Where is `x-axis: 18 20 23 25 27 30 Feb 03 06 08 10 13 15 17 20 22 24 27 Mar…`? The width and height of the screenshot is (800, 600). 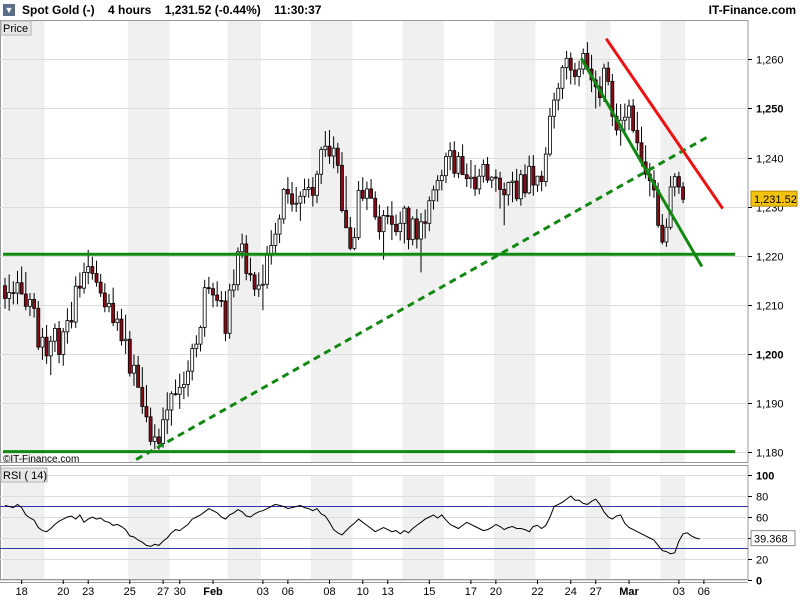 x-axis: 18 20 23 25 27 30 Feb 03 06 08 10 13 15 17 20 22 24 27 Mar… is located at coordinates (374, 589).